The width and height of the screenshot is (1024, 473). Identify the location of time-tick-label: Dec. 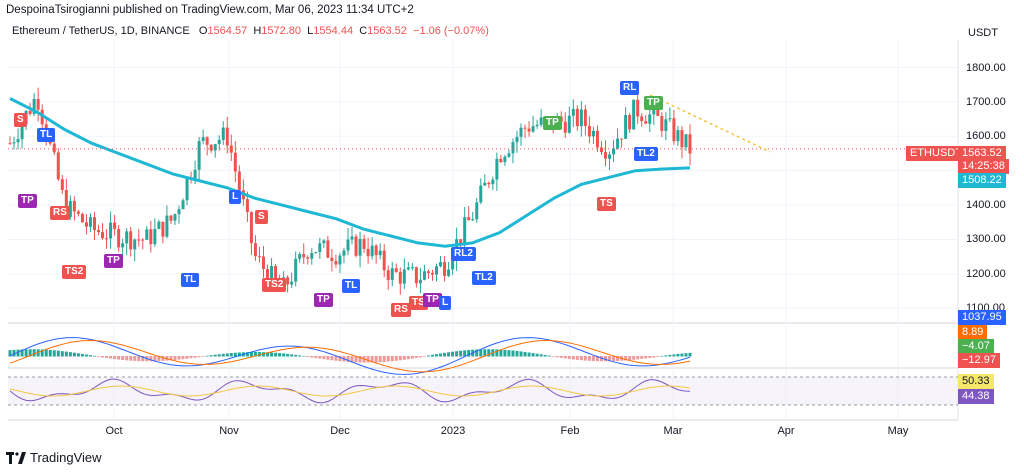
(340, 431).